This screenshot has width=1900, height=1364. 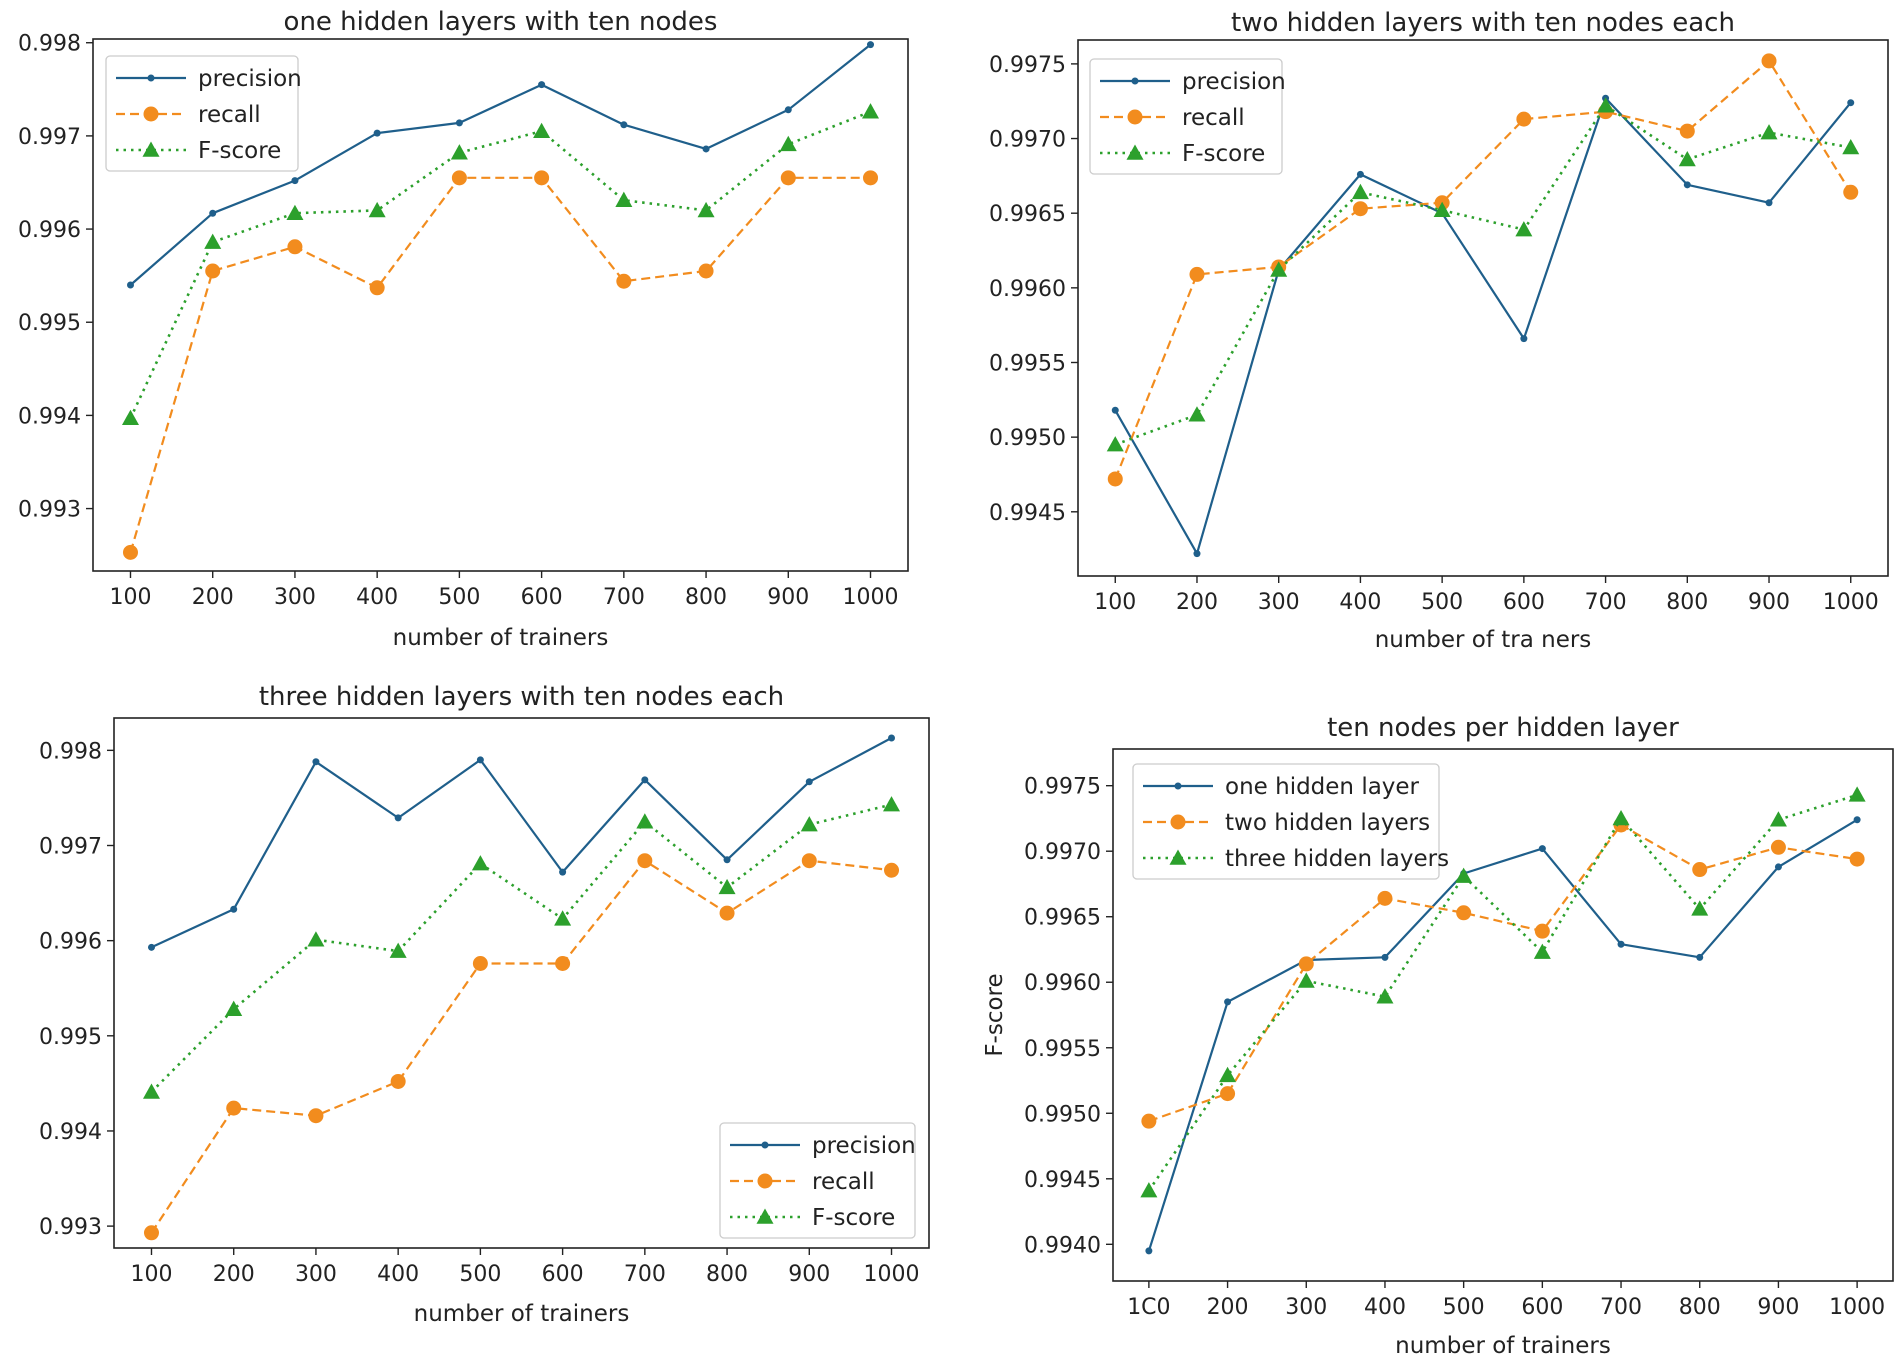 What do you see at coordinates (1148, 1307) in the screenshot?
I see `x-tick-label: 1C0` at bounding box center [1148, 1307].